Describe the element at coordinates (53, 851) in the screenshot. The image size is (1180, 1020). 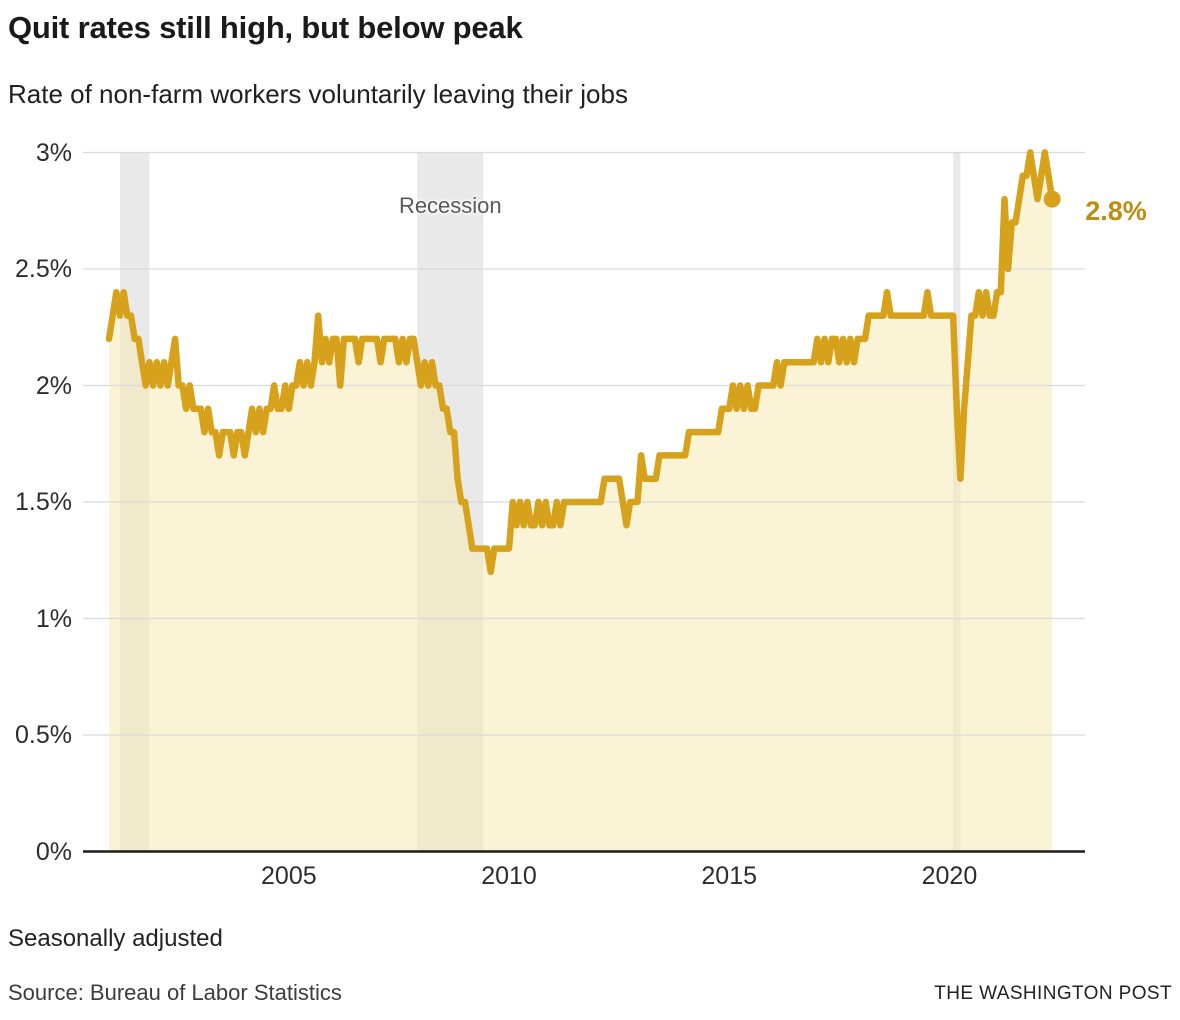
I see `y-axis-tick-label: 0%` at that location.